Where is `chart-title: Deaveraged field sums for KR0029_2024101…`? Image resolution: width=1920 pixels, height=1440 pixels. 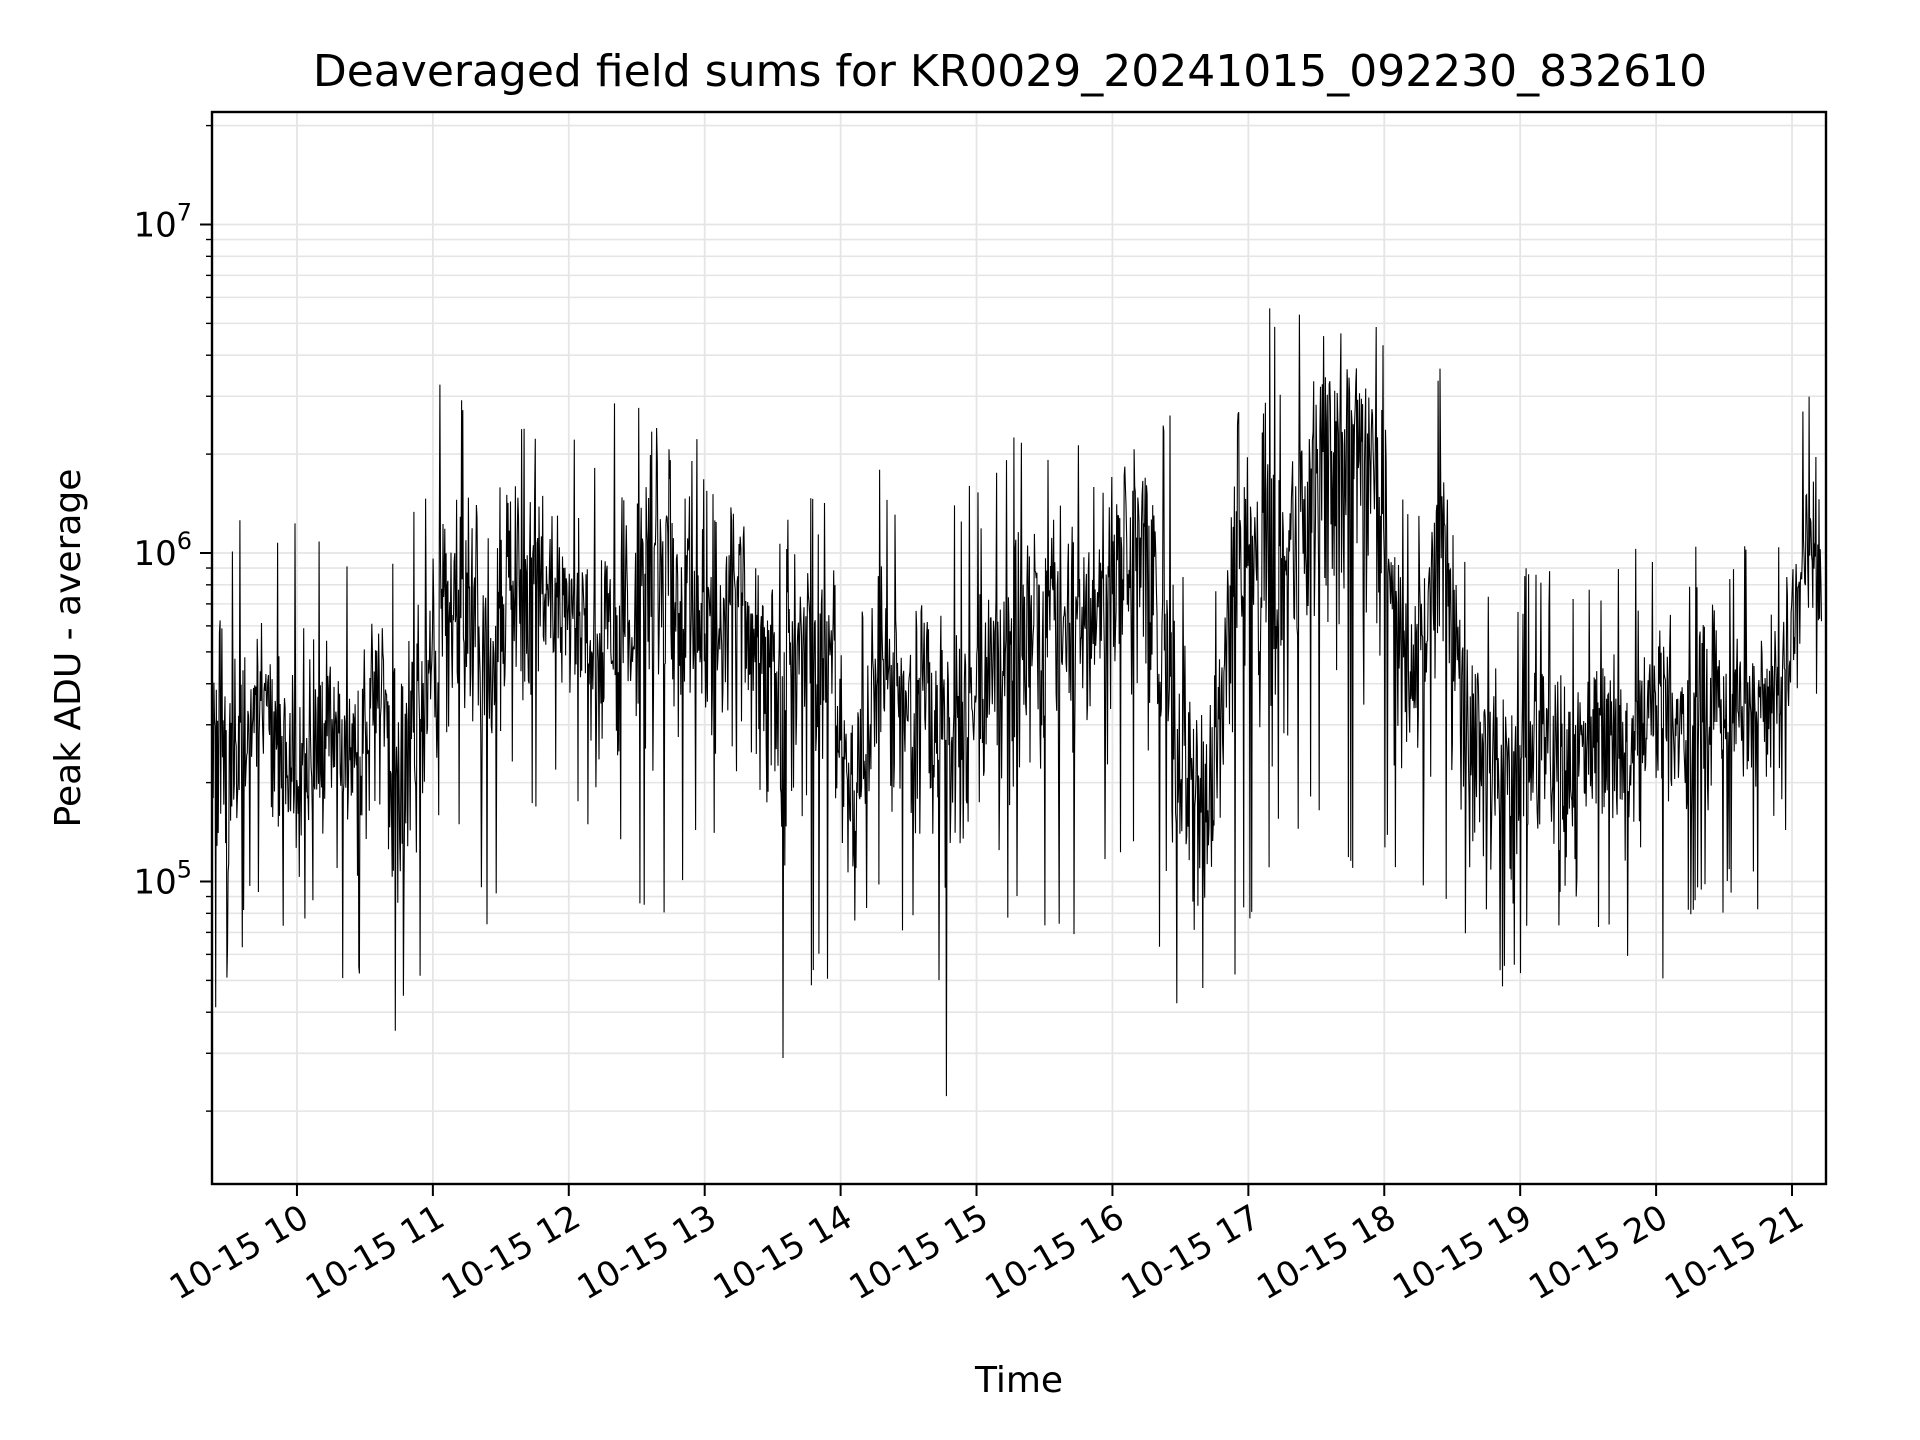 chart-title: Deaveraged field sums for KR0029_2024101… is located at coordinates (1010, 71).